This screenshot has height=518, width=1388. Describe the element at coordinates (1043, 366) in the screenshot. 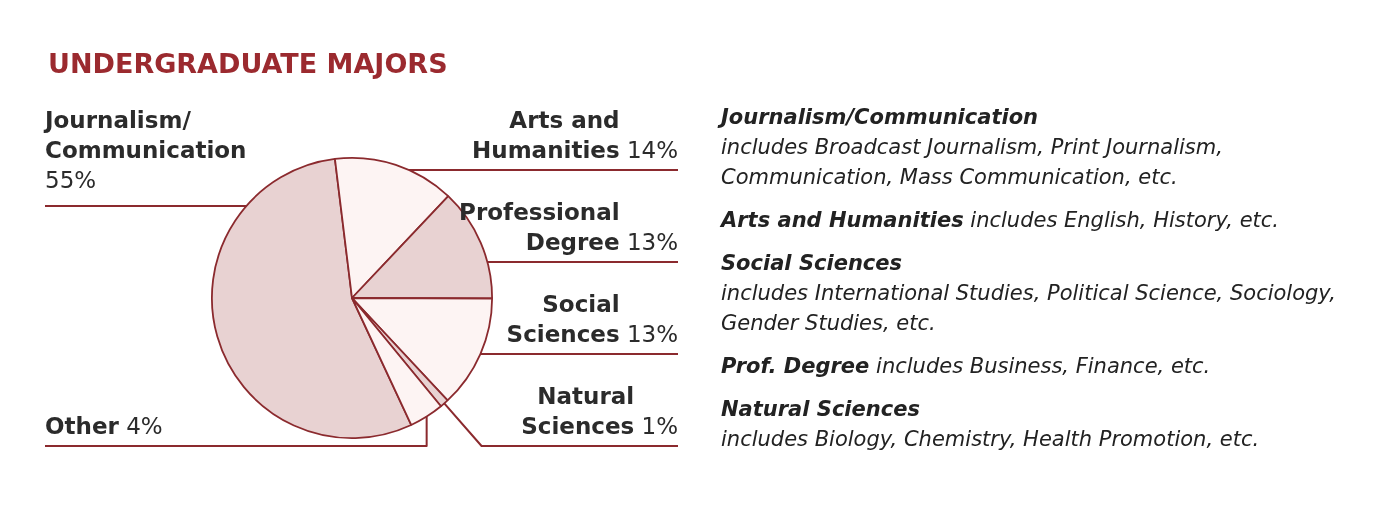

I see `text: includes Business, Finance, etc.` at that location.